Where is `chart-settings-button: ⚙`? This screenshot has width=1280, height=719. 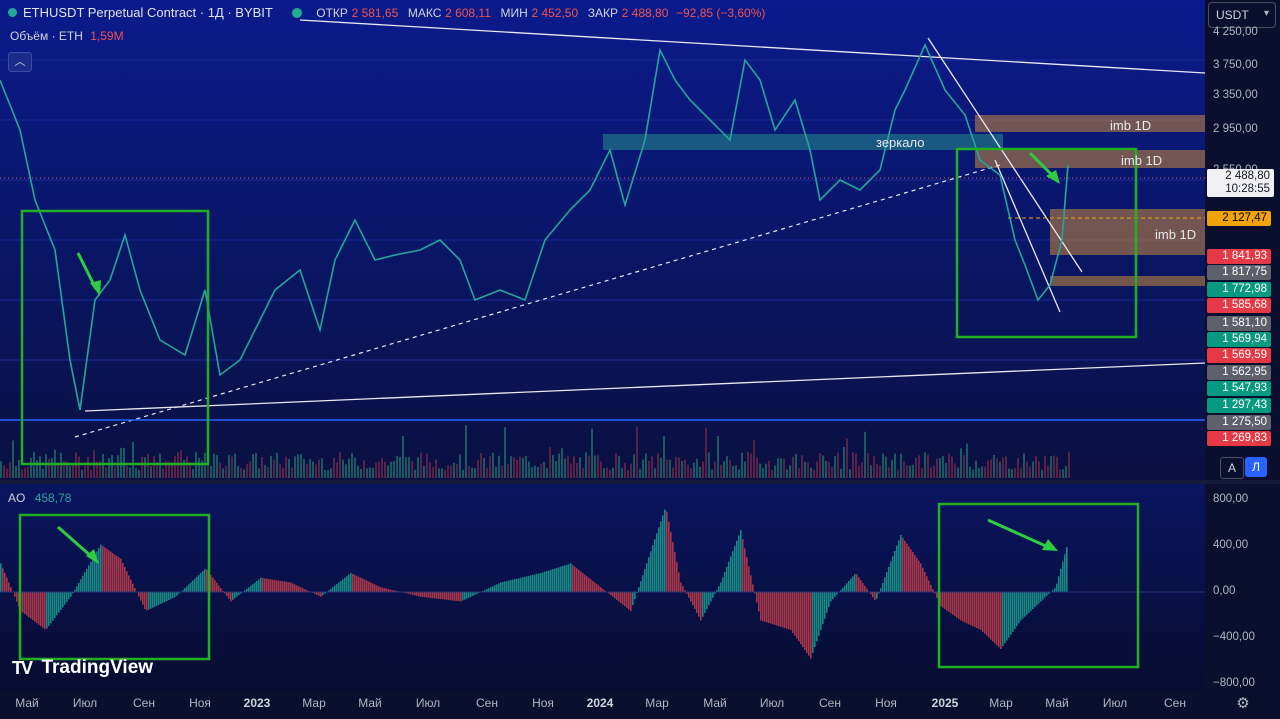
chart-settings-button: ⚙ is located at coordinates (1243, 704).